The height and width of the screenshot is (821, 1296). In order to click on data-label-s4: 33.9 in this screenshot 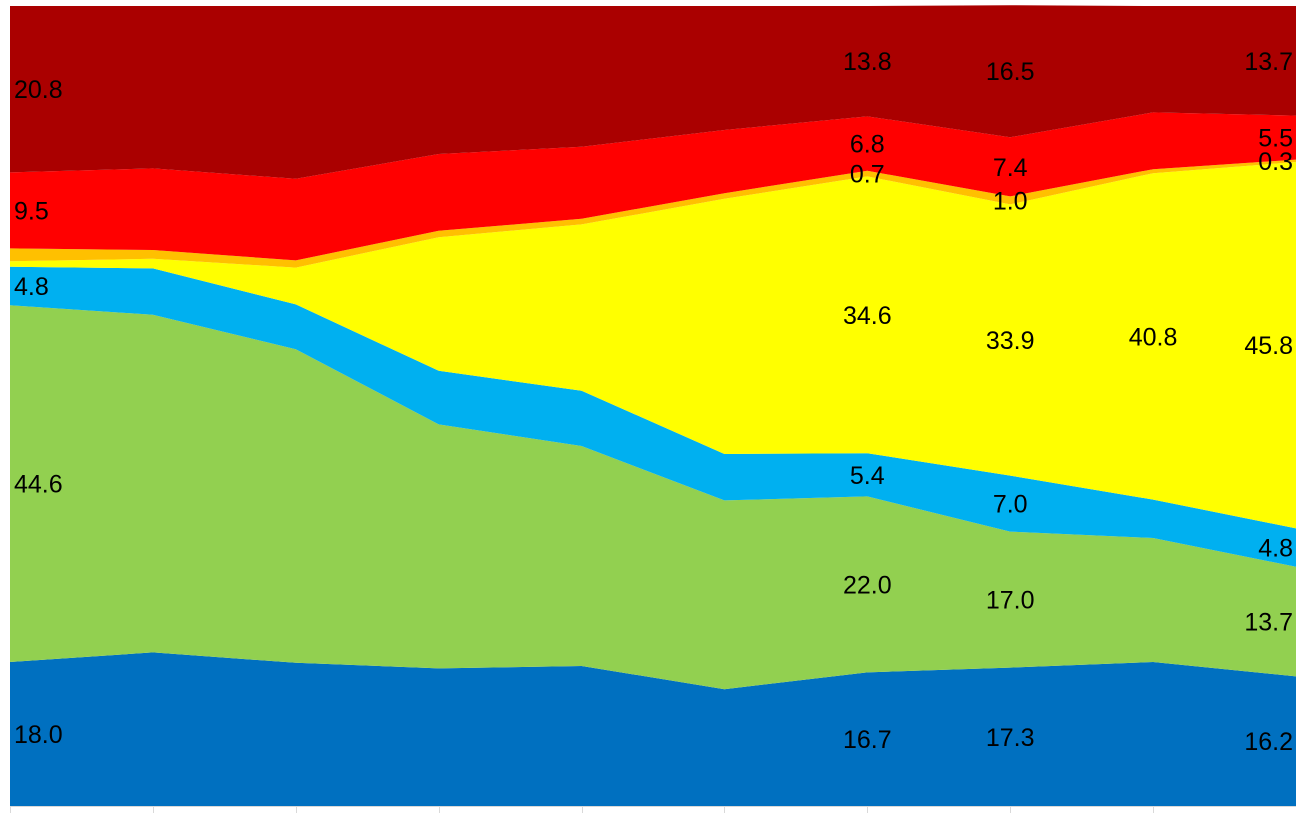, I will do `click(1010, 341)`.